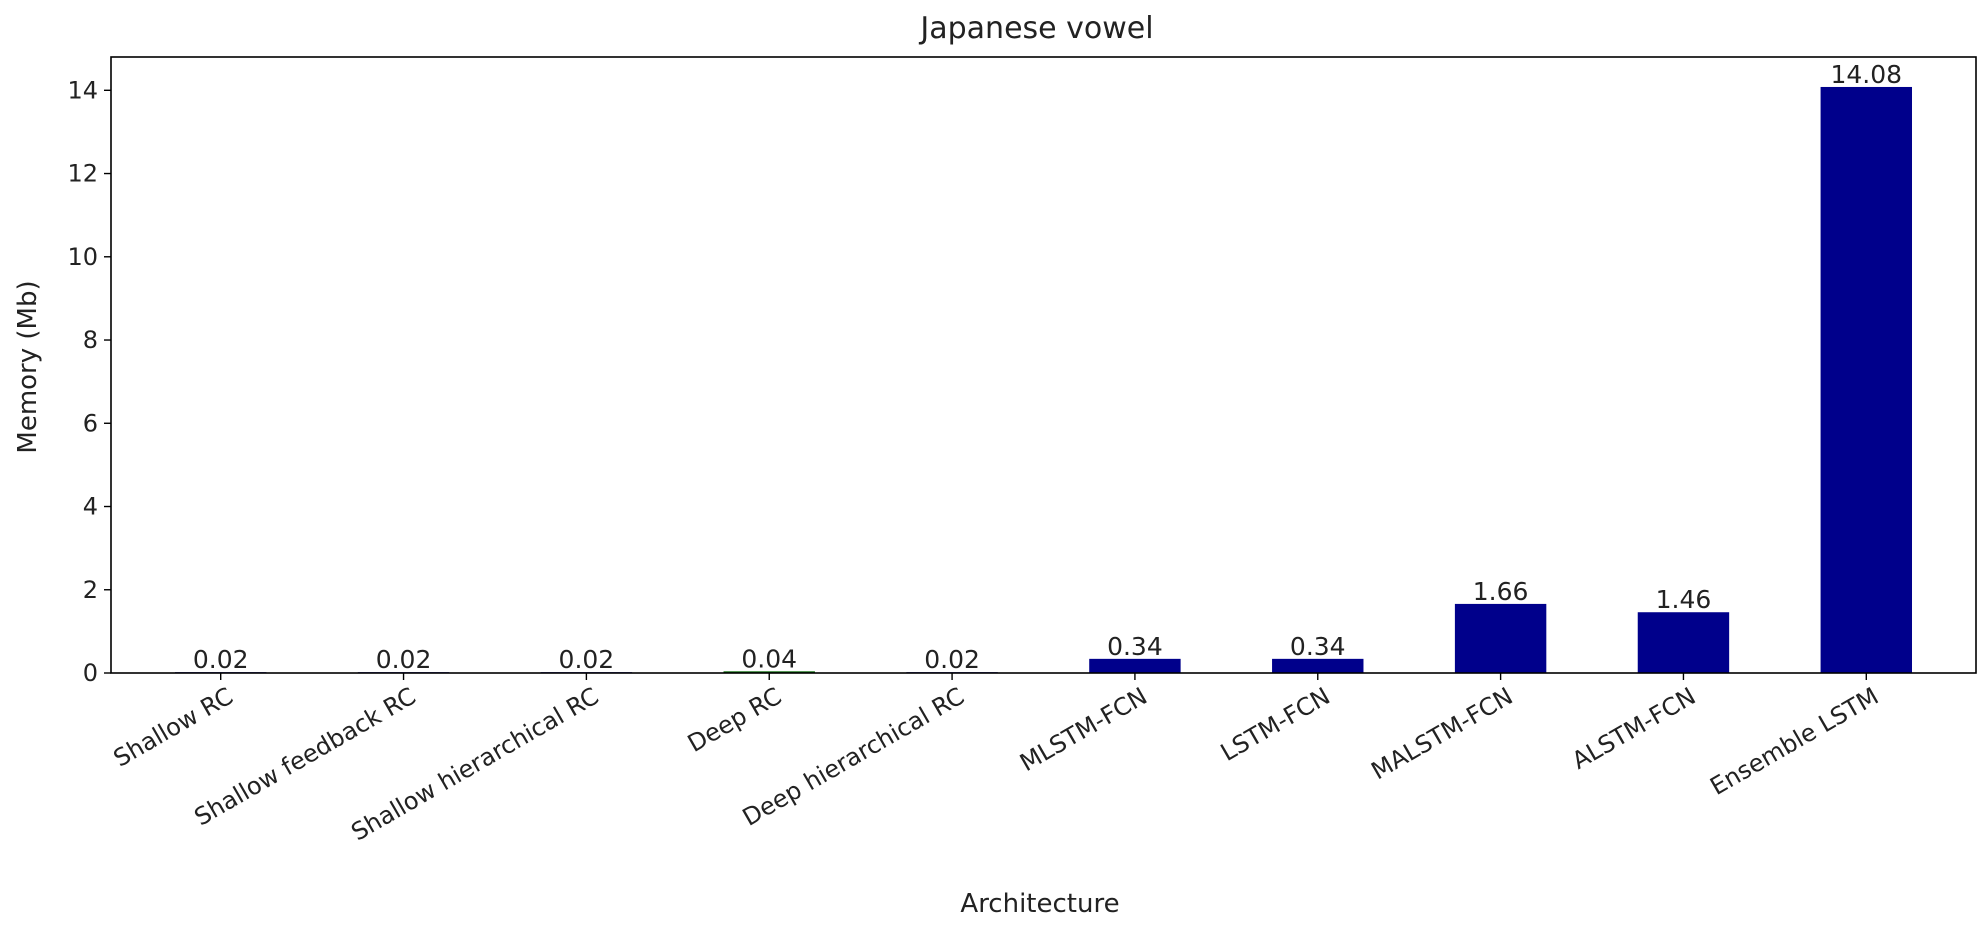 This screenshot has height=928, width=1988. What do you see at coordinates (90, 673) in the screenshot?
I see `y-tick-label: 0` at bounding box center [90, 673].